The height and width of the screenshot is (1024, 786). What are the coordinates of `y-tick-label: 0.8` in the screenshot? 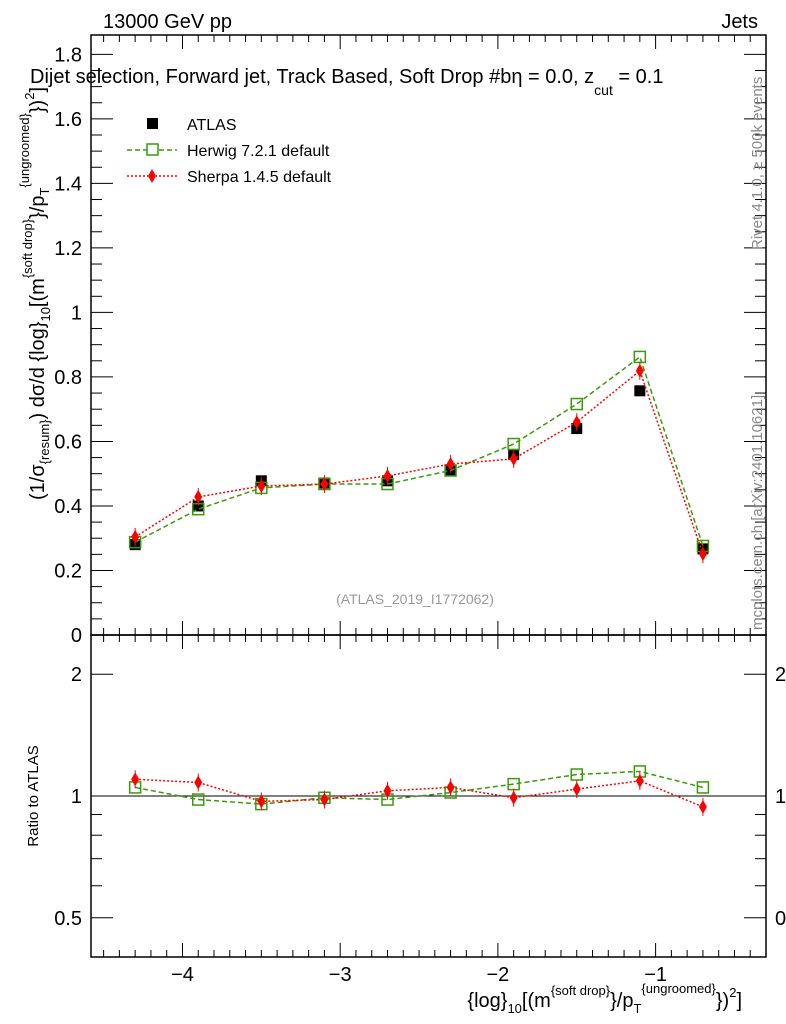 It's located at (68, 378).